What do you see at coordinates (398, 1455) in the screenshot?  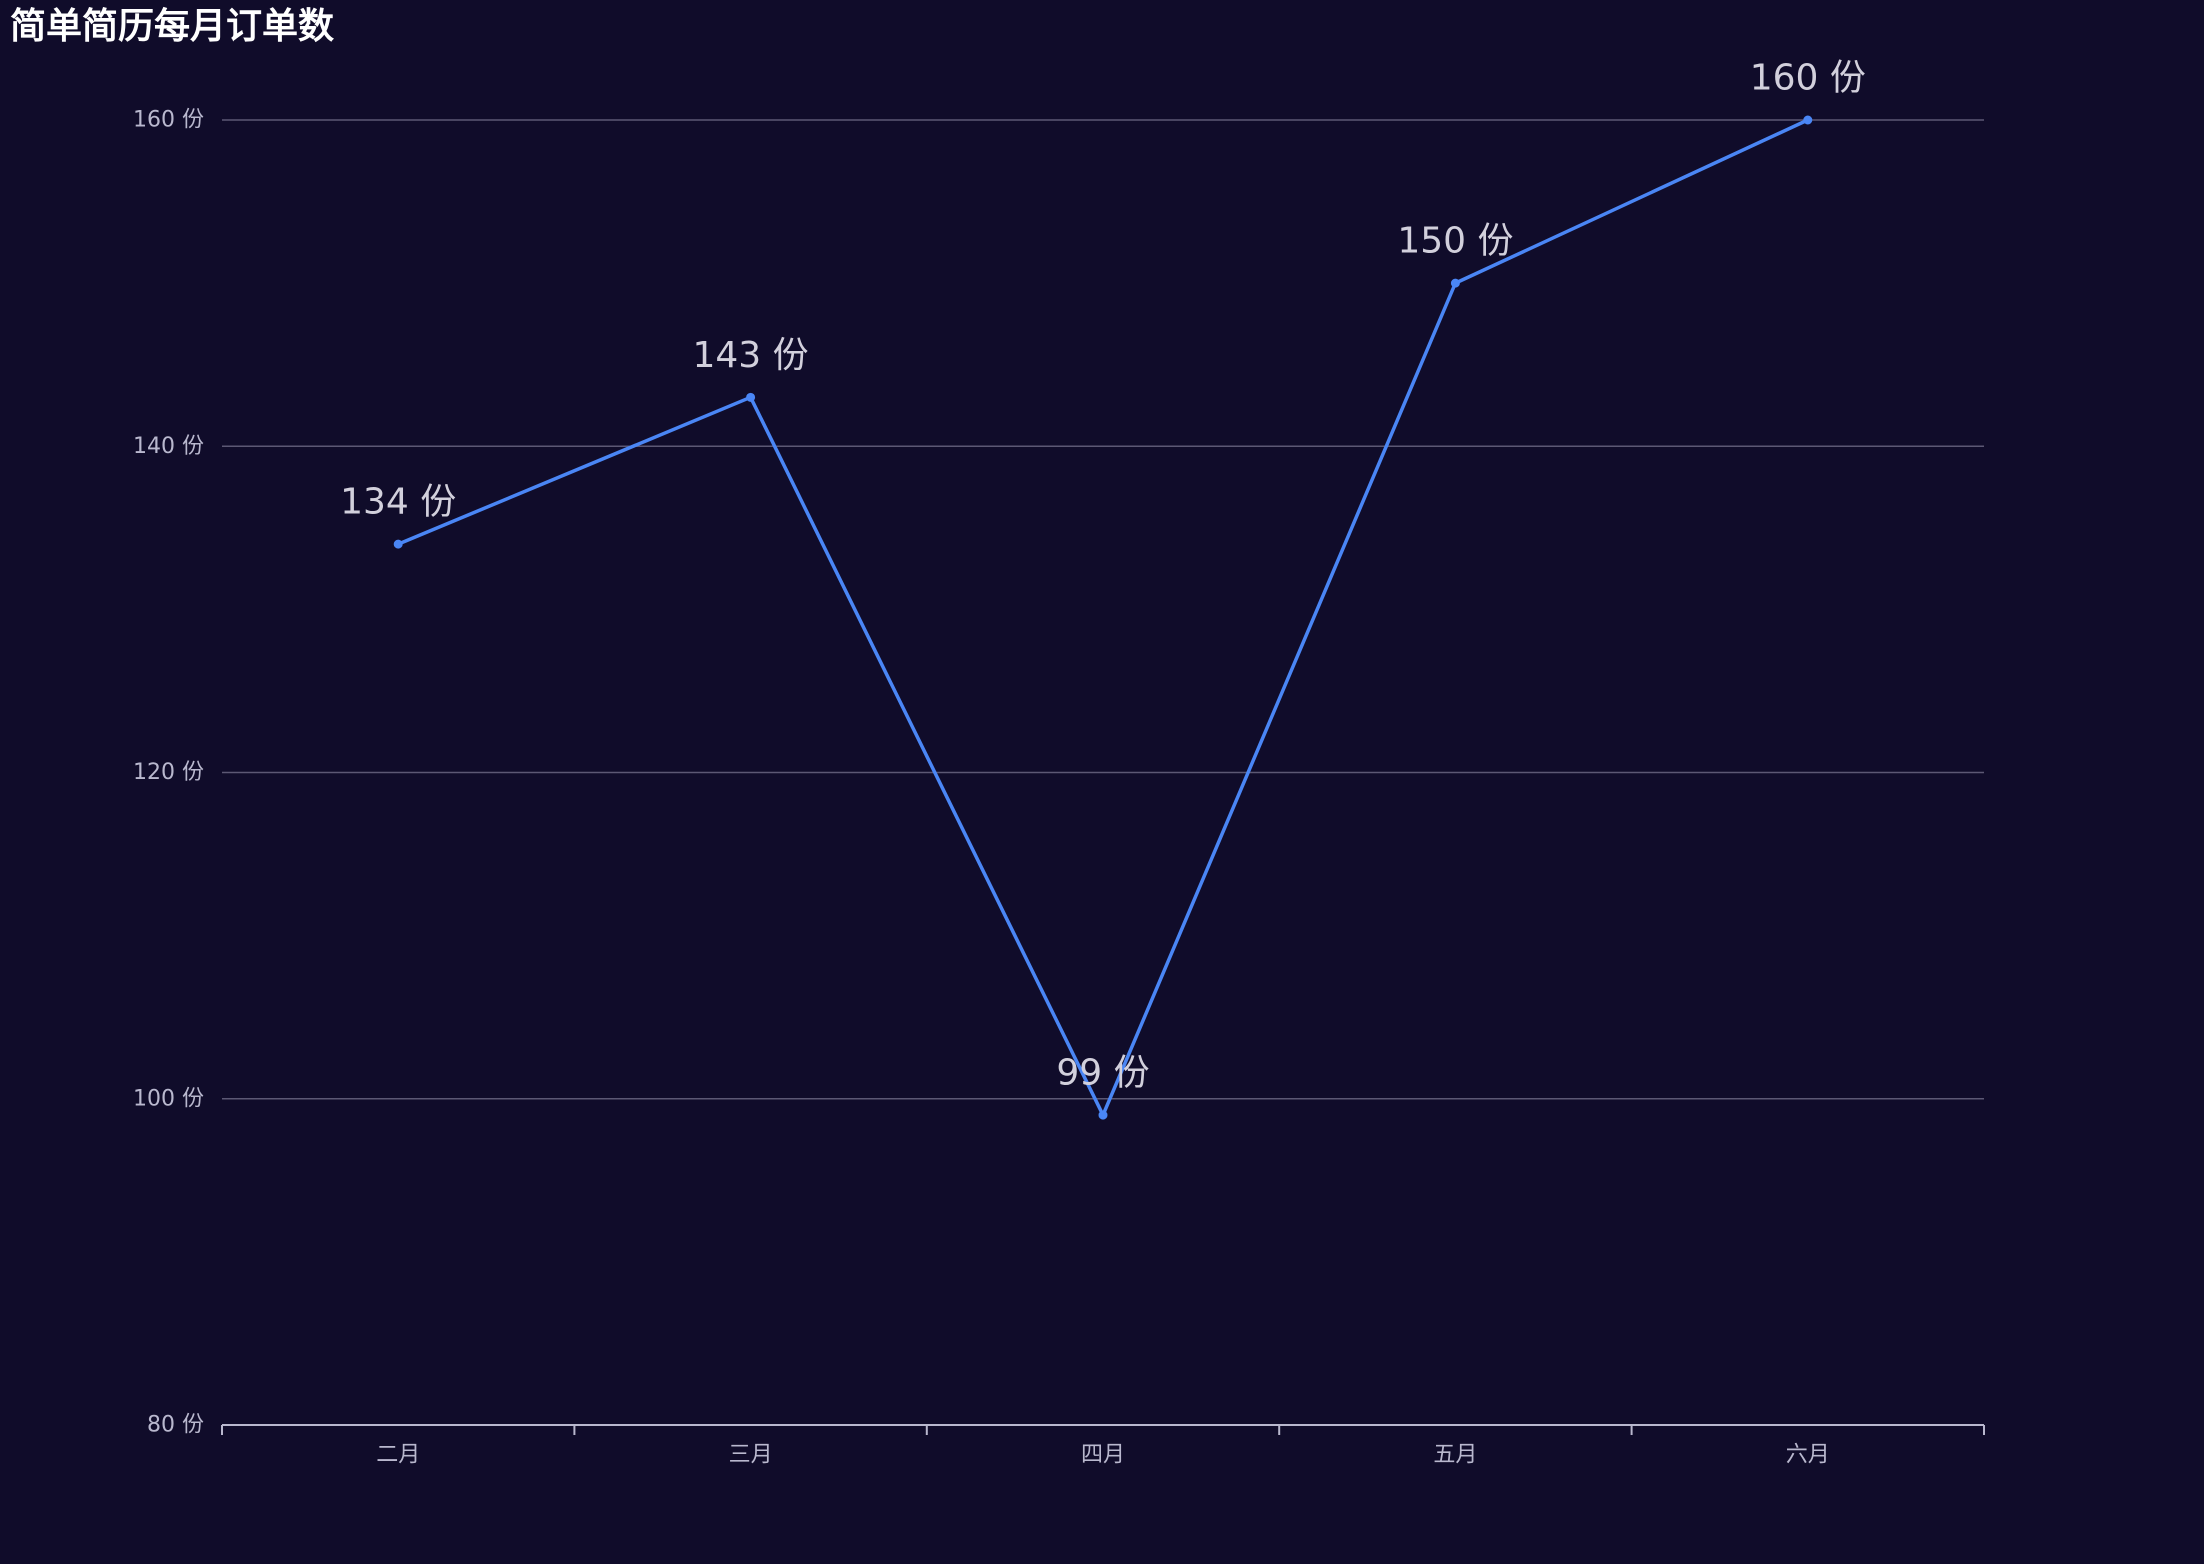 I see `x-tick-label: 二月` at bounding box center [398, 1455].